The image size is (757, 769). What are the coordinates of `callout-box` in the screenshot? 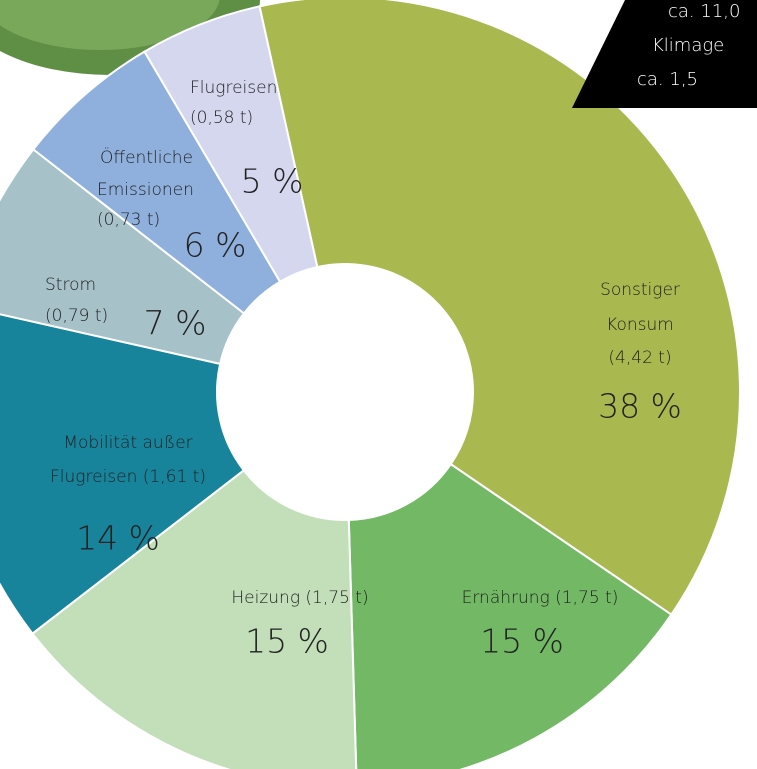 It's located at (664, 54).